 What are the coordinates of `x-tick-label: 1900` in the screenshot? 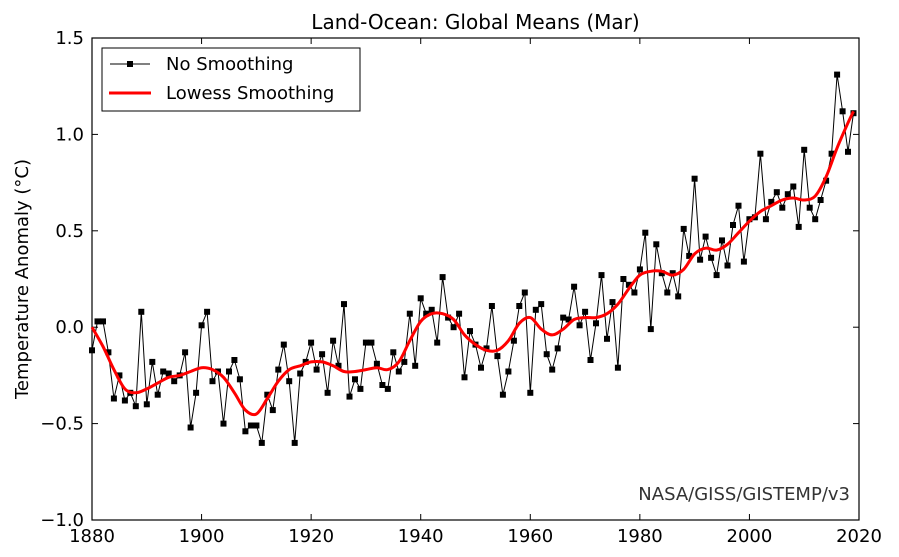 It's located at (202, 536).